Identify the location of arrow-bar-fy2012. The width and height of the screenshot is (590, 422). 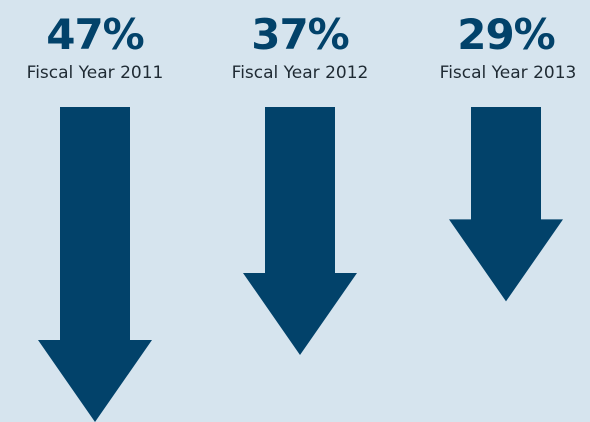
(300, 231).